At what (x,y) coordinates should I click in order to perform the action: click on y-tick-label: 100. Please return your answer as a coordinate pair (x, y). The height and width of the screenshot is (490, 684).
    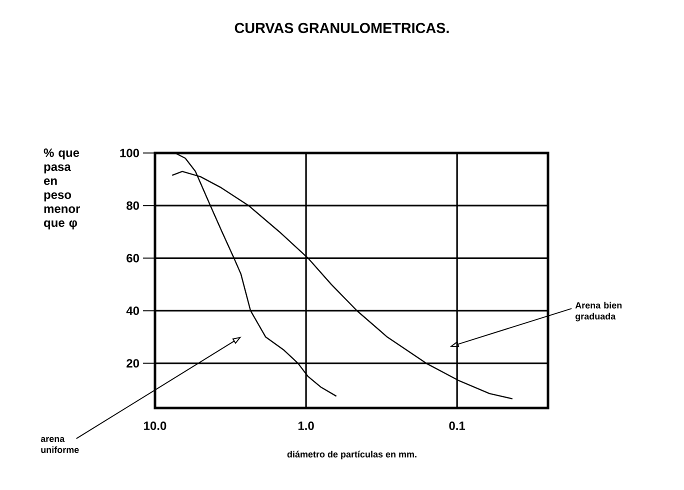
    Looking at the image, I should click on (130, 153).